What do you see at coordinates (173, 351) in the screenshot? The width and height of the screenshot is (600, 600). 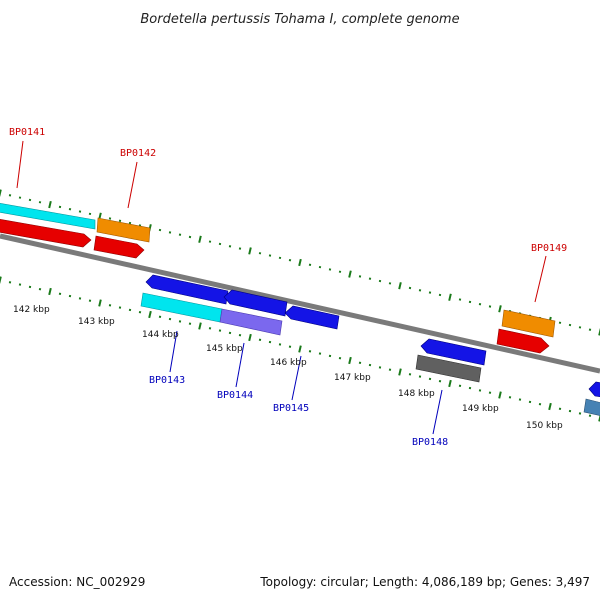 I see `leader-bp0143` at bounding box center [173, 351].